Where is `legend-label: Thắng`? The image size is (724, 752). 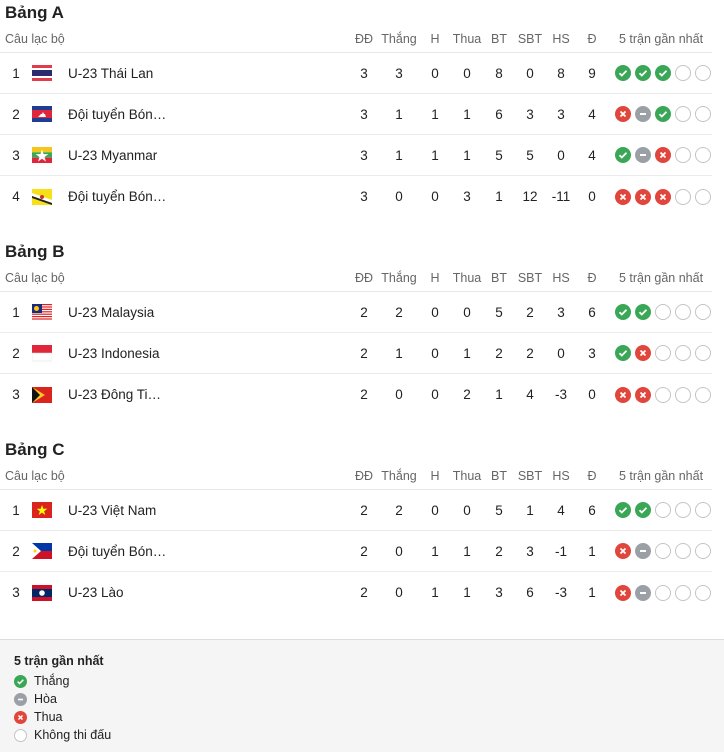 legend-label: Thắng is located at coordinates (52, 681).